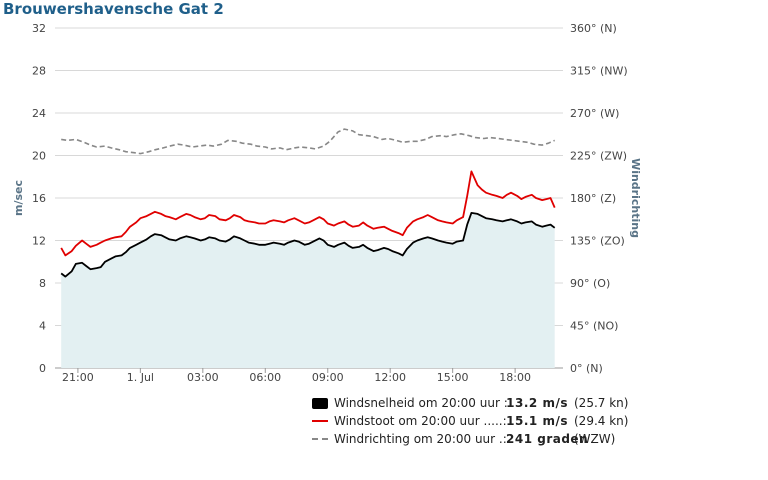  What do you see at coordinates (635, 198) in the screenshot?
I see `y2-axis-title: Windrichting` at bounding box center [635, 198].